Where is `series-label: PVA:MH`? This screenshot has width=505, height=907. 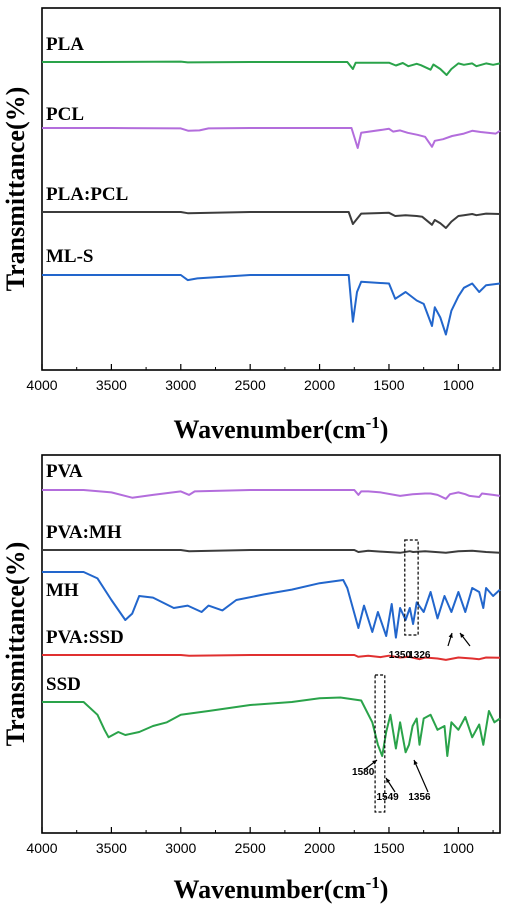
series-label: PVA:MH is located at coordinates (84, 532).